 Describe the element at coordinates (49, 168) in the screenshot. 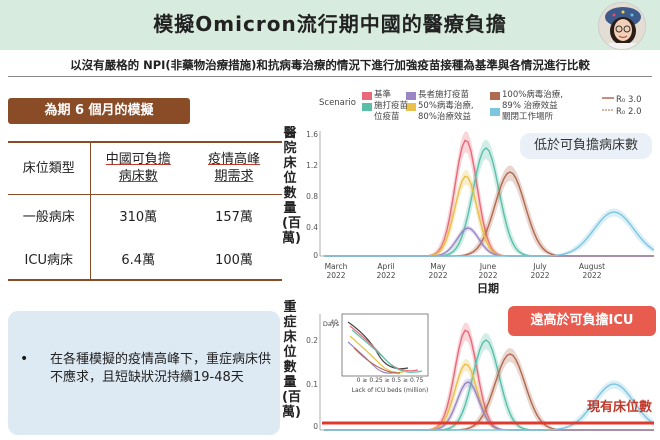

I see `col-header-bed-type: 床位類型` at that location.